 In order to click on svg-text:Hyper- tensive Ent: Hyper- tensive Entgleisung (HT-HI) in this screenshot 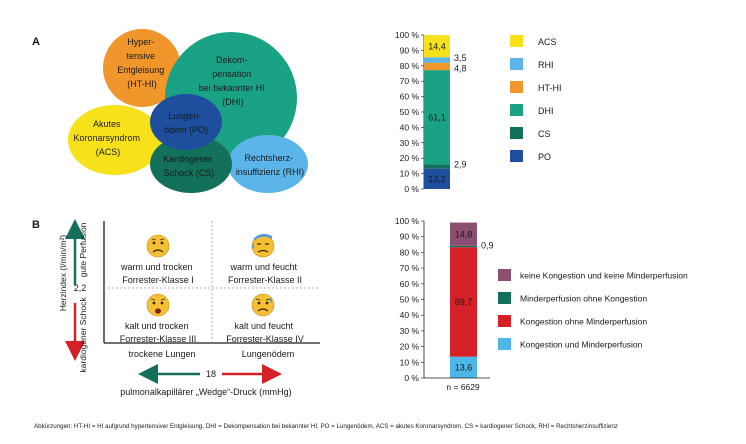, I will do `click(142, 63)`.